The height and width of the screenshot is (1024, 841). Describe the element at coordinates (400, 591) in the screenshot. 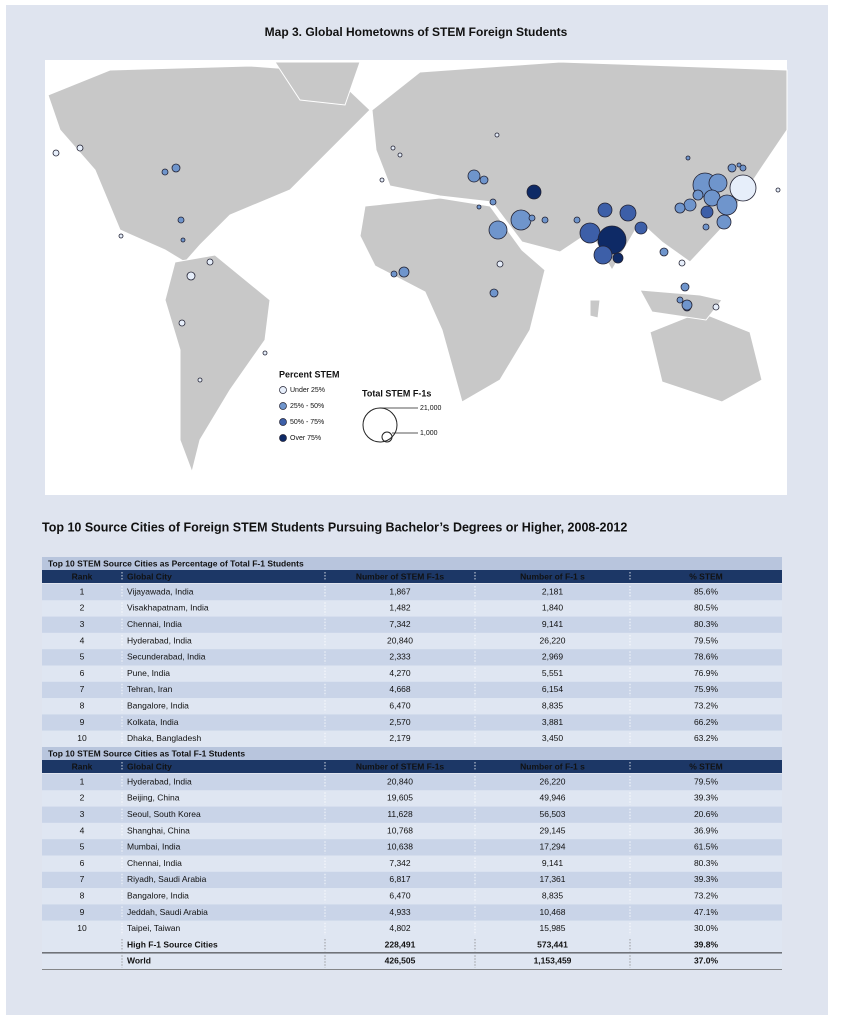

I see `table-cell: 1,867` at that location.